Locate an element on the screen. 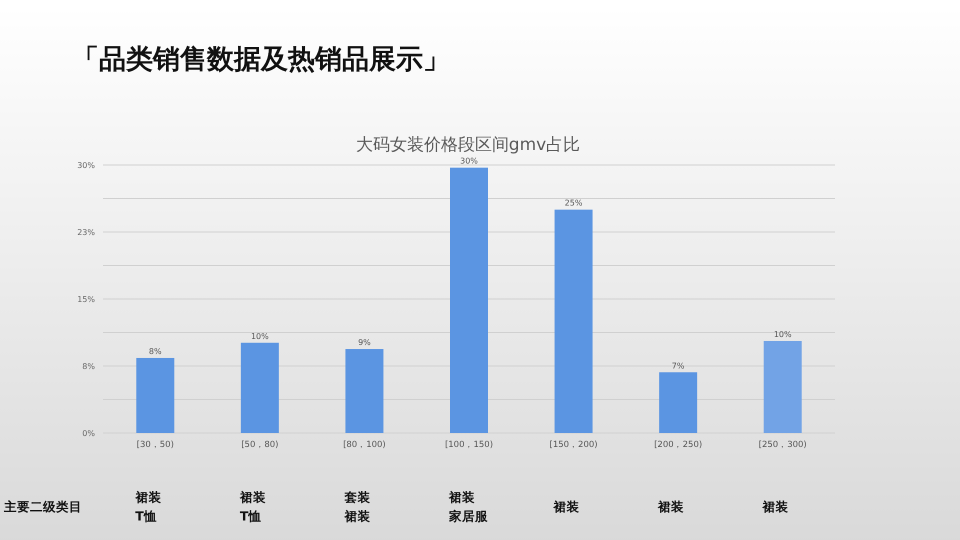 Image resolution: width=960 pixels, height=540 pixels. x-tick-label: [150，200) is located at coordinates (574, 445).